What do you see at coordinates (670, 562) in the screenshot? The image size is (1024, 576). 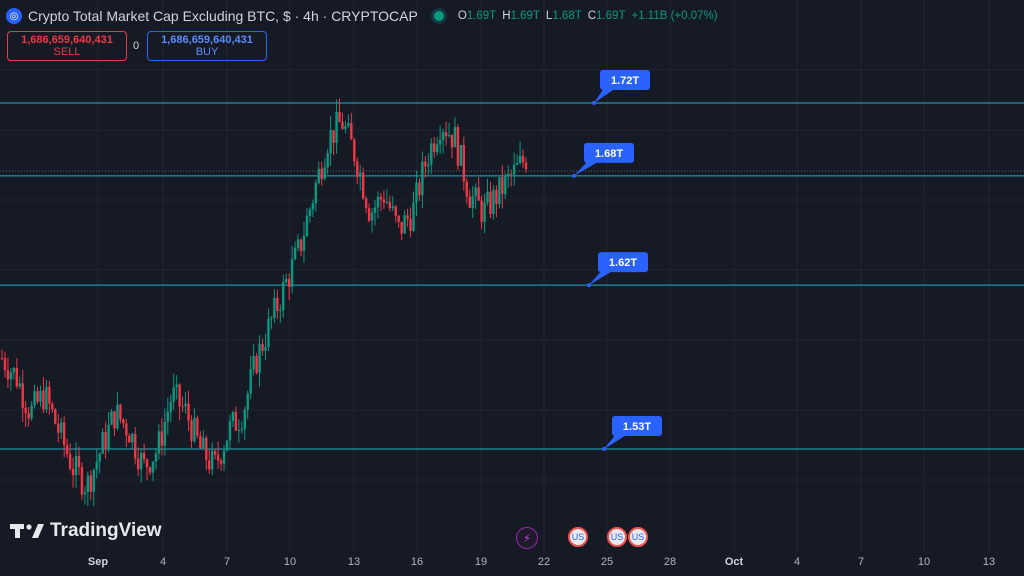 I see `x-axis-tick-label: 28` at bounding box center [670, 562].